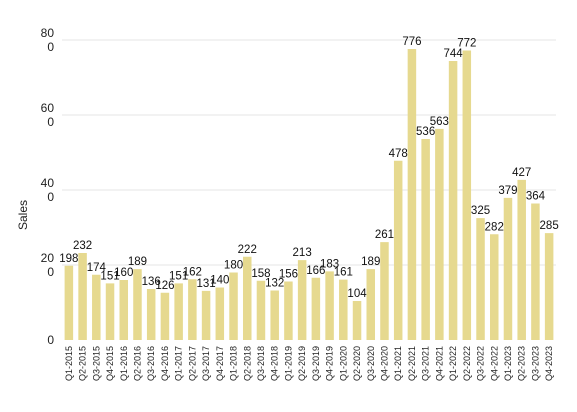  What do you see at coordinates (370, 262) in the screenshot?
I see `data-label: 189` at bounding box center [370, 262].